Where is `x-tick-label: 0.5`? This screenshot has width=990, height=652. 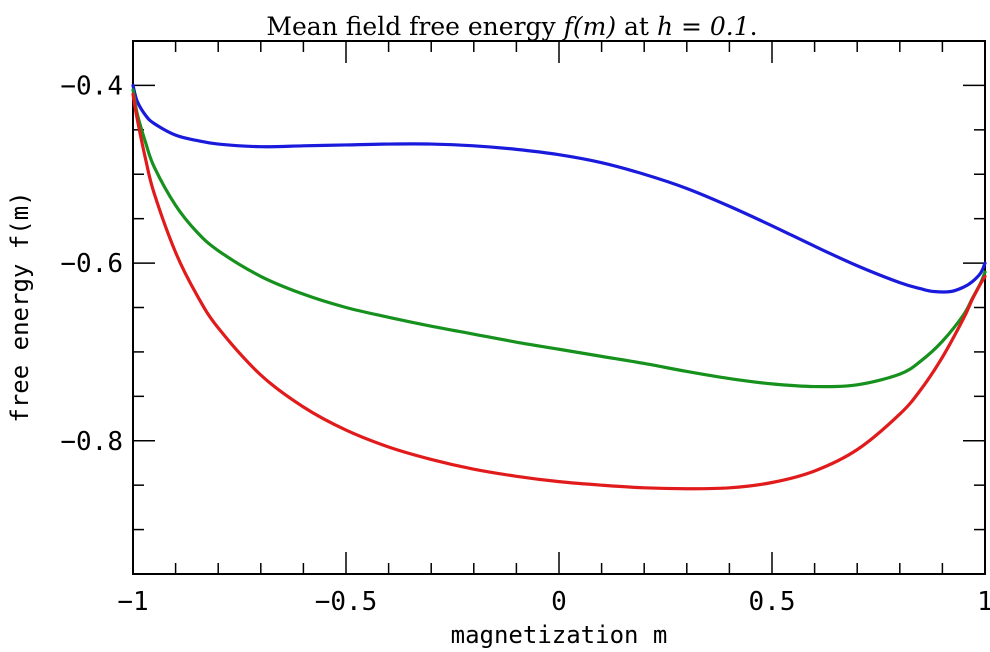 x-tick-label: 0.5 is located at coordinates (772, 602).